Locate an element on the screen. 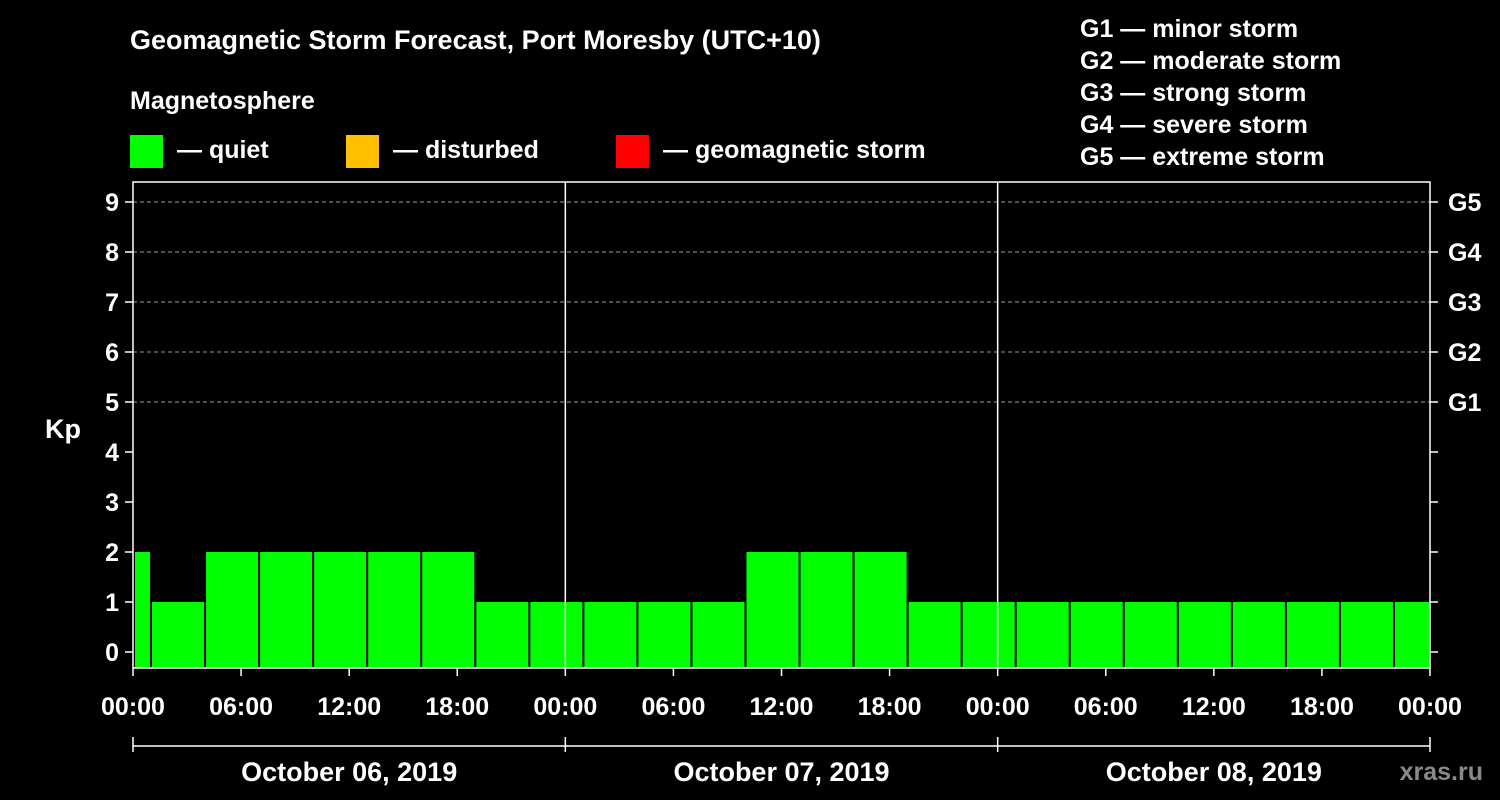  day-label: October 08, 2019 is located at coordinates (1214, 772).